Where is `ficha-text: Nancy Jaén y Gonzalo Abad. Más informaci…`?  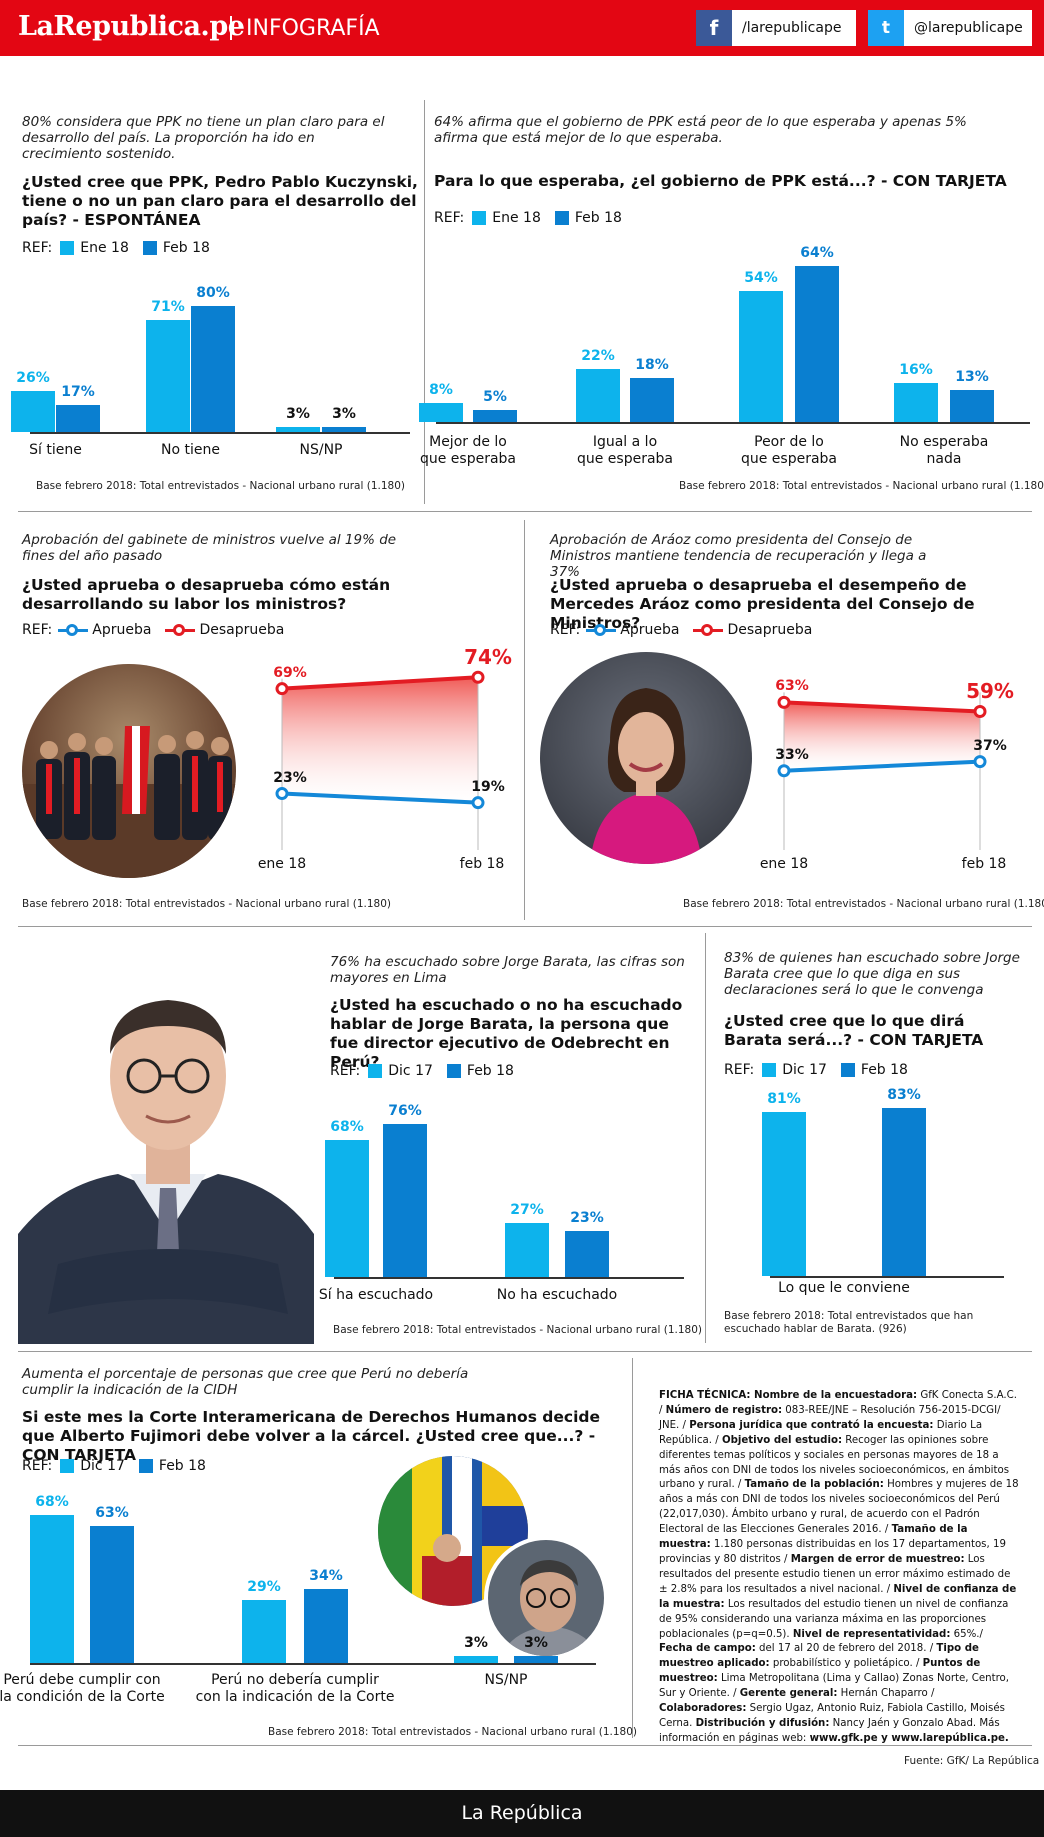 ficha-text: Nancy Jaén y Gonzalo Abad. Más informaci… is located at coordinates (829, 1730).